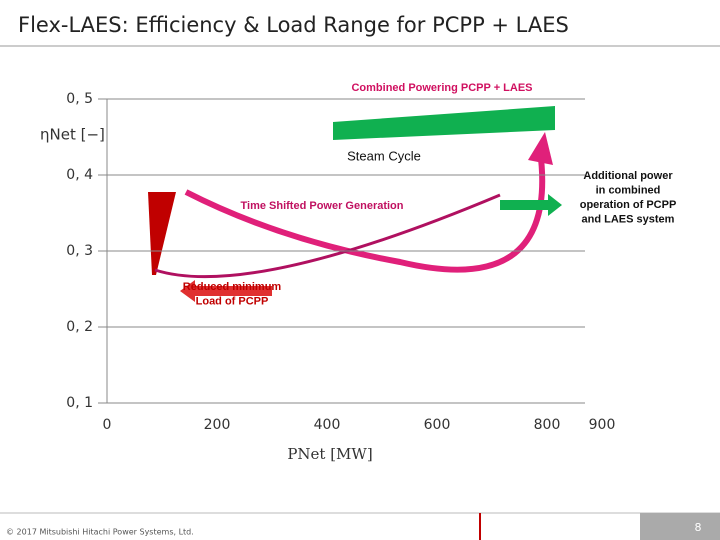 The height and width of the screenshot is (540, 720). Describe the element at coordinates (547, 425) in the screenshot. I see `x-tick-label: 800` at that location.